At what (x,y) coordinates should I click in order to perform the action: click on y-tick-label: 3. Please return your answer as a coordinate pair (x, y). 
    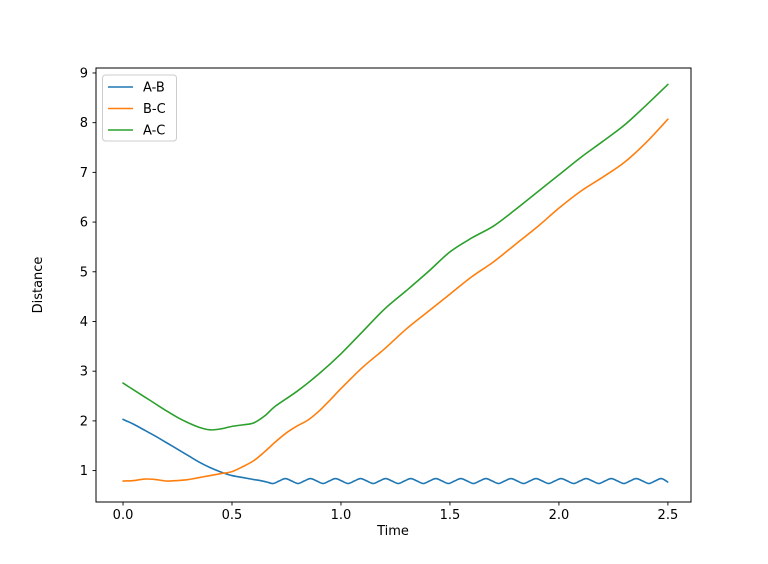
    Looking at the image, I should click on (84, 372).